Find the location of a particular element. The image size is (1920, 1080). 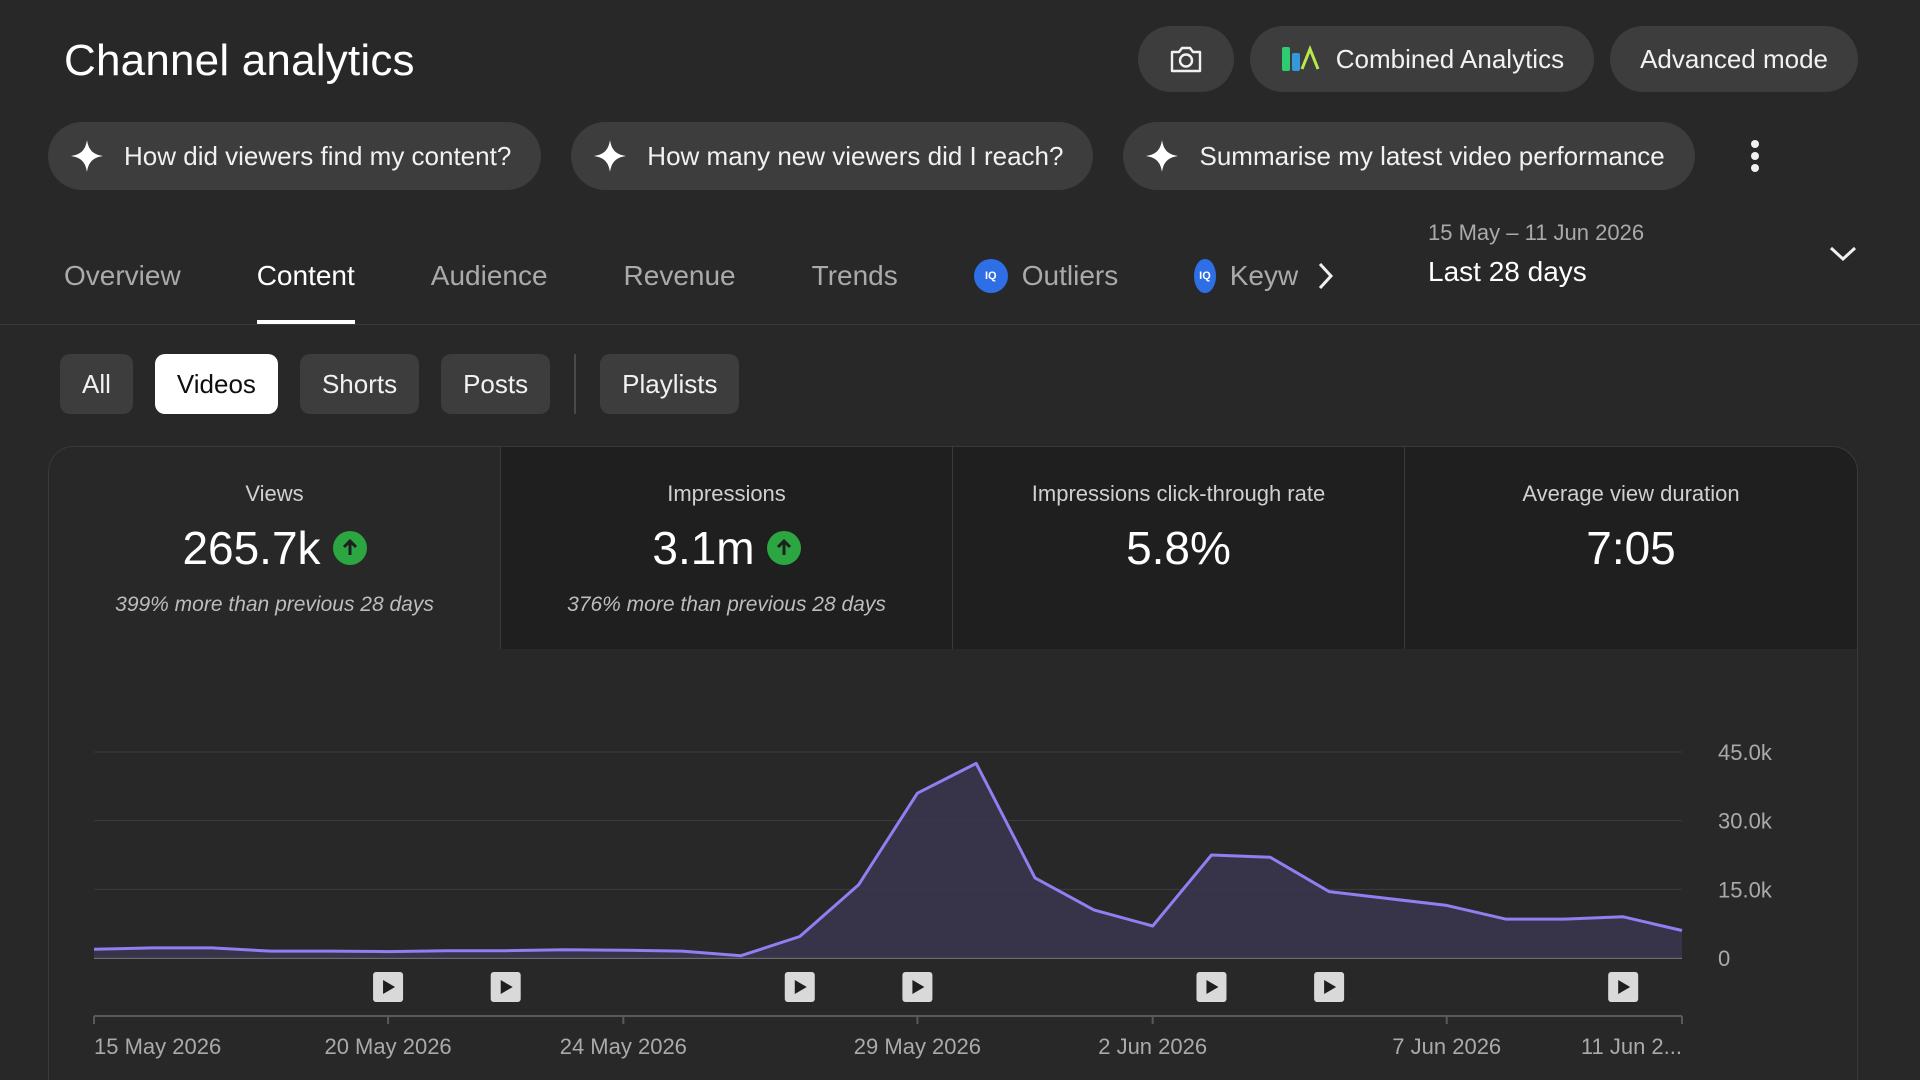

metric-value: 265.7k is located at coordinates (251, 548).